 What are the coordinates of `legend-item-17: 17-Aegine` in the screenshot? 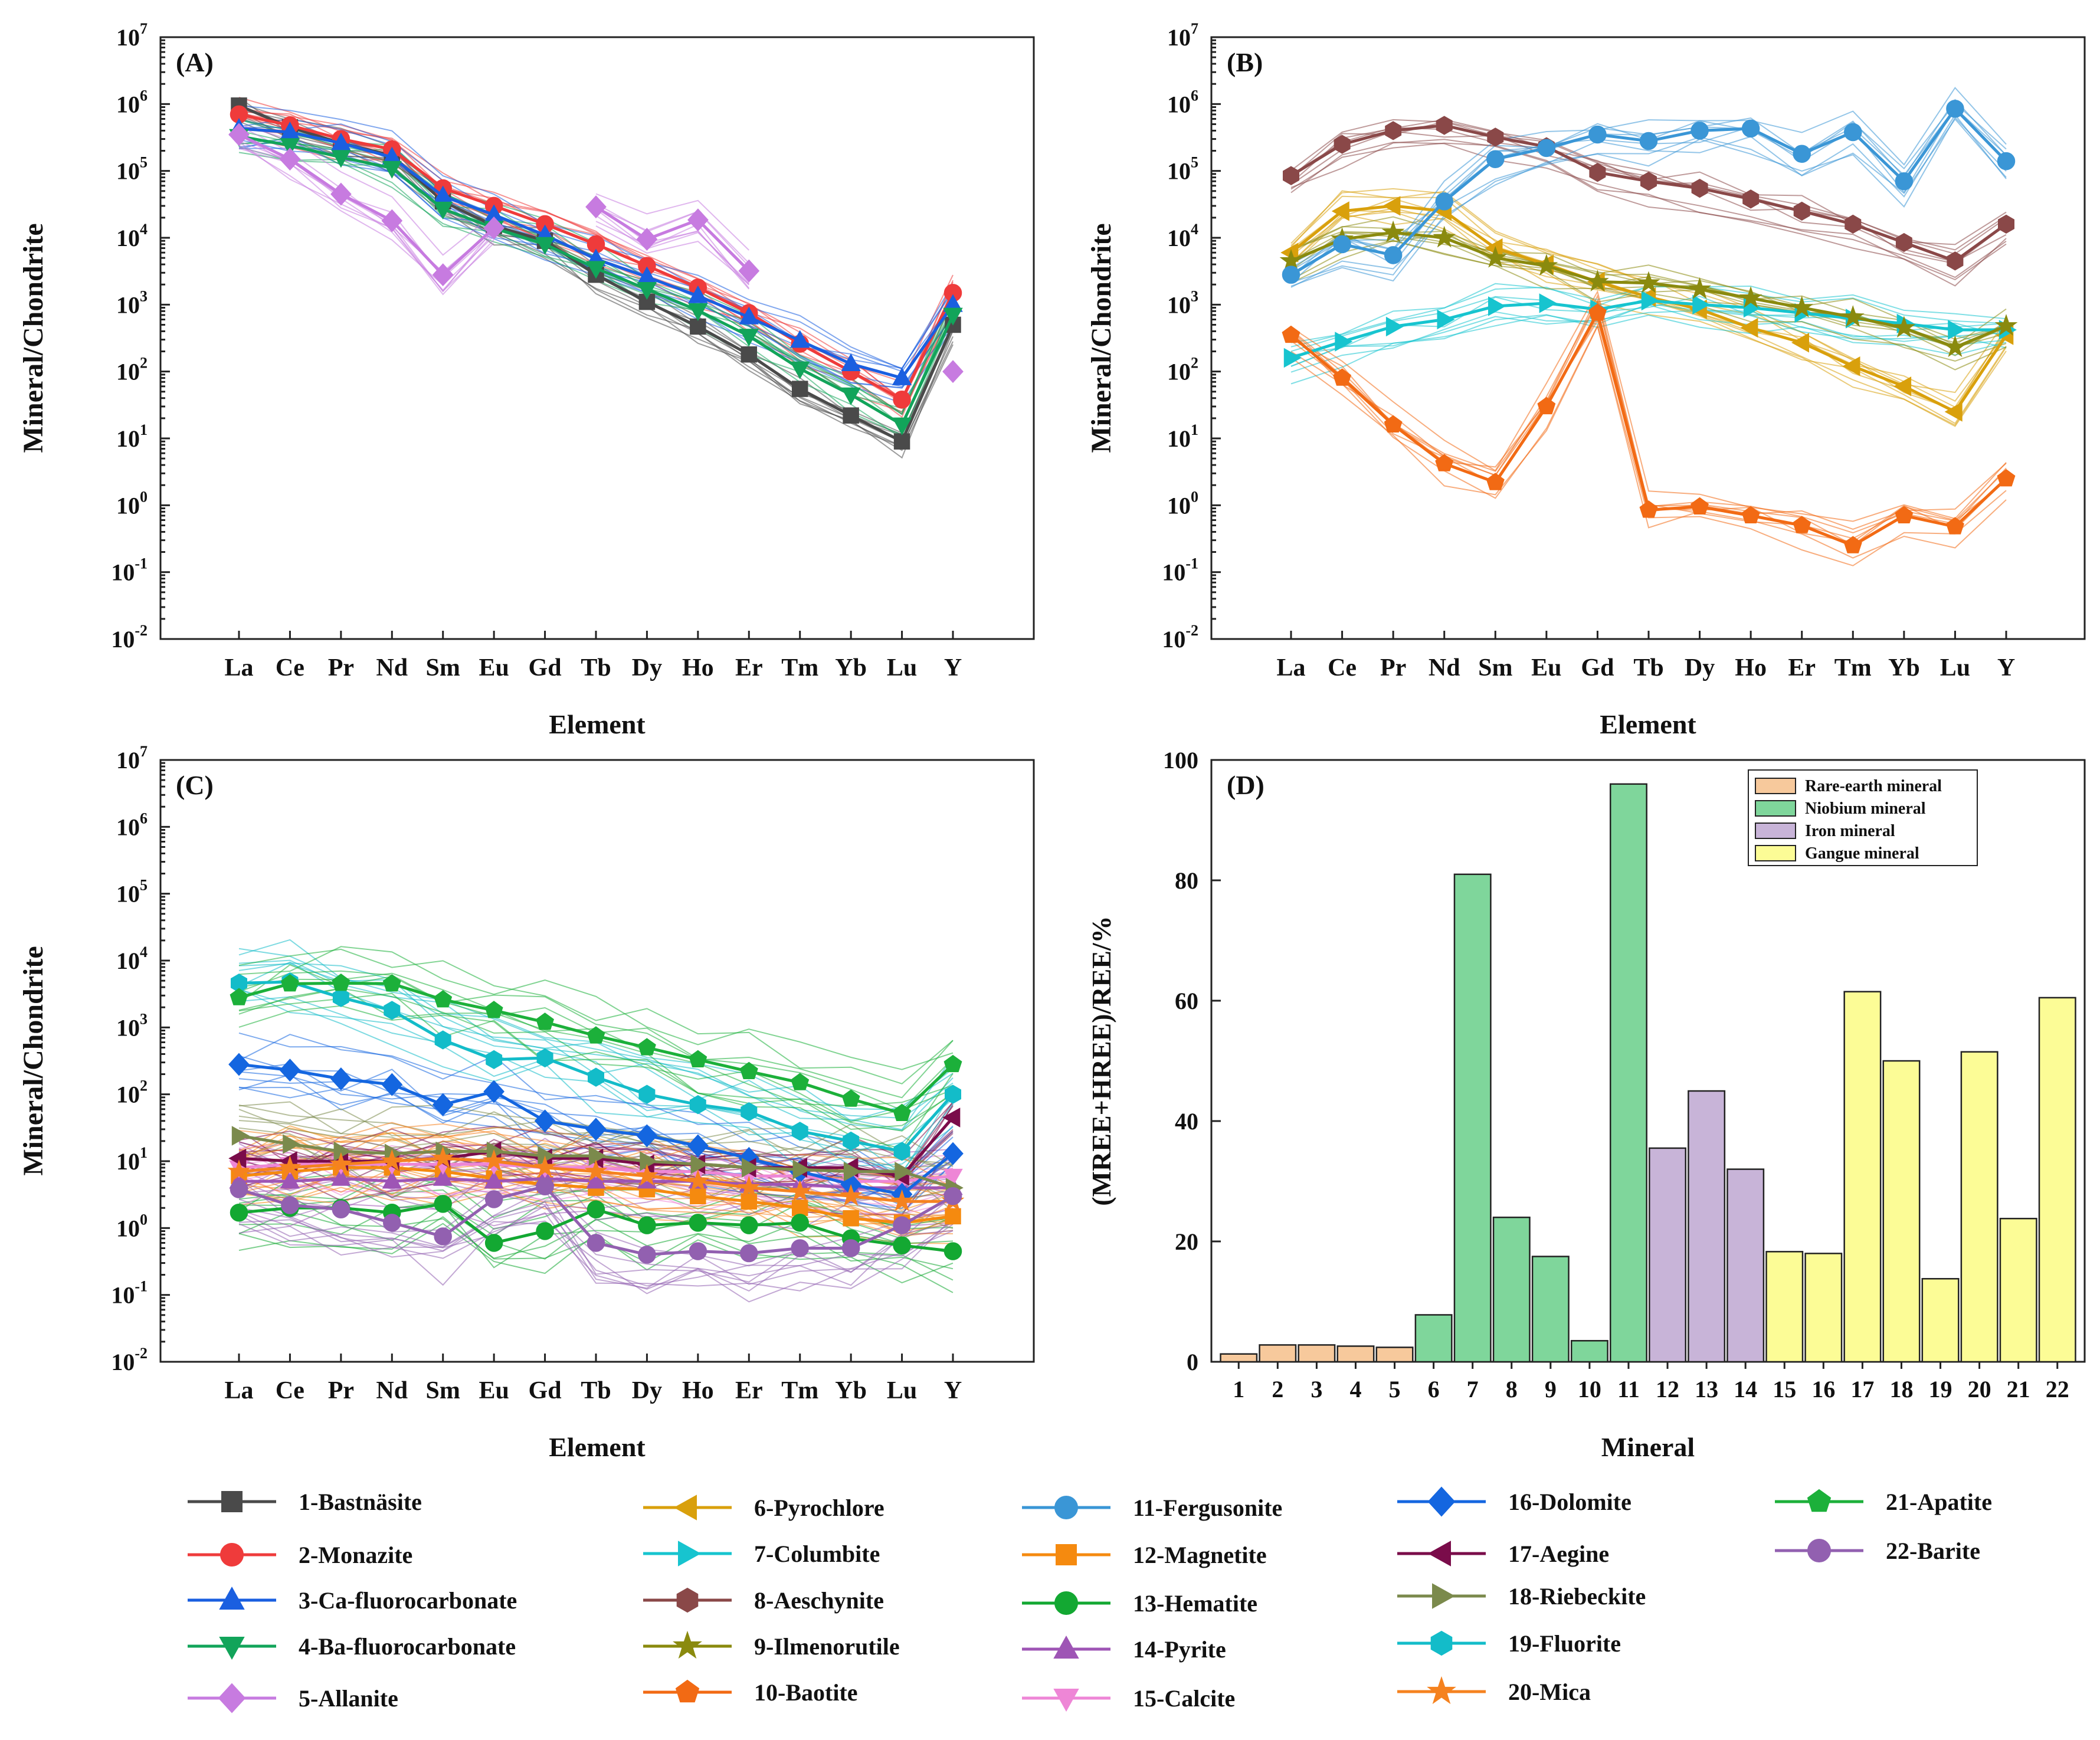 It's located at (1503, 1554).